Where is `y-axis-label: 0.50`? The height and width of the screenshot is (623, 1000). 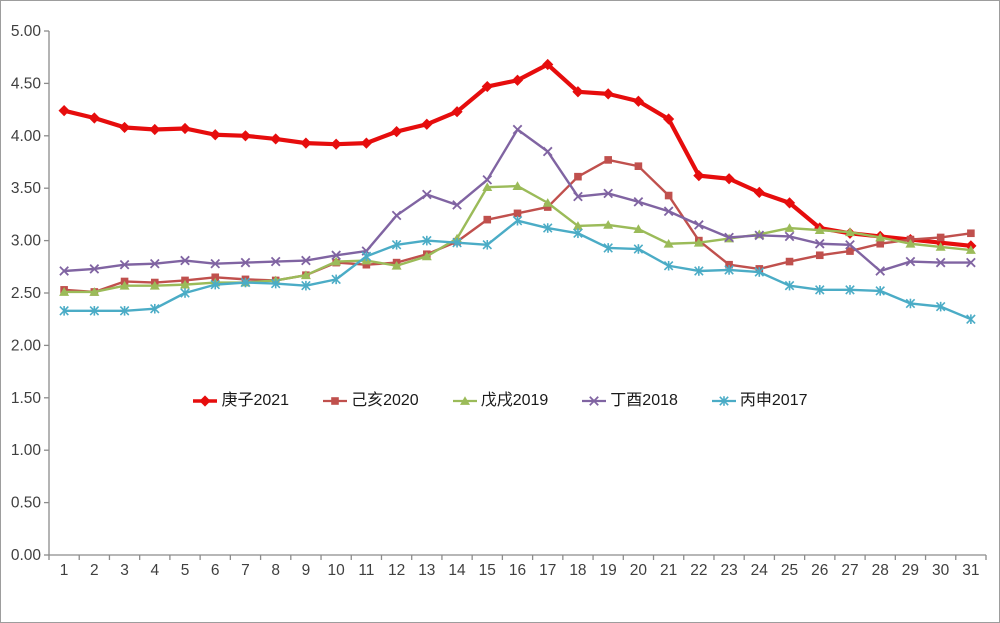
y-axis-label: 0.50 is located at coordinates (26, 503).